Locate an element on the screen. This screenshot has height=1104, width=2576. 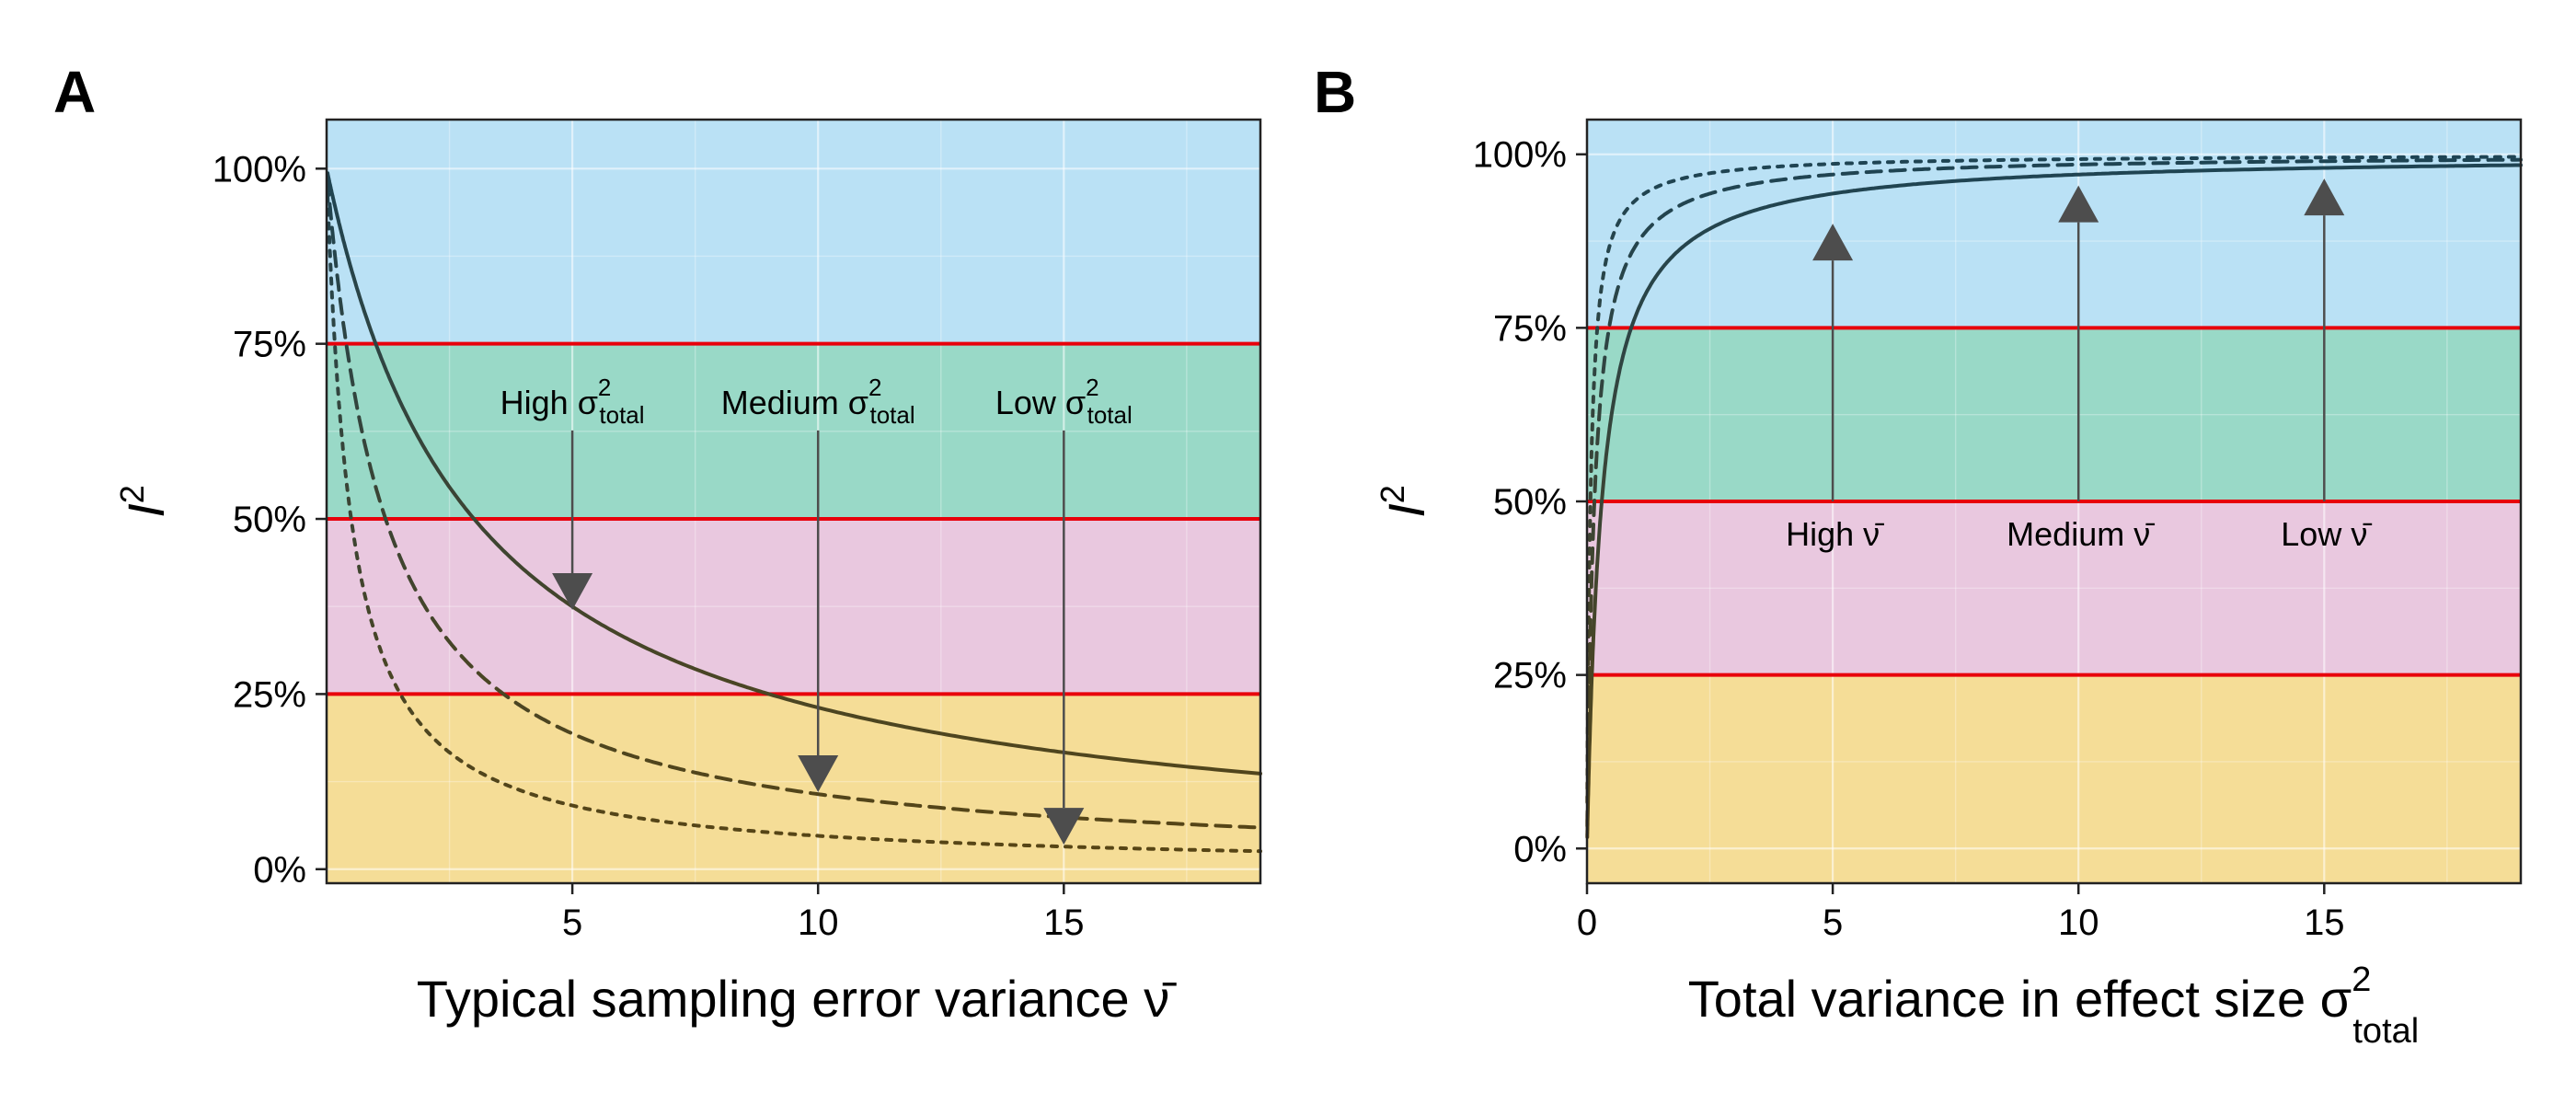
annotation-label: Low σ2 total is located at coordinates (1064, 401).